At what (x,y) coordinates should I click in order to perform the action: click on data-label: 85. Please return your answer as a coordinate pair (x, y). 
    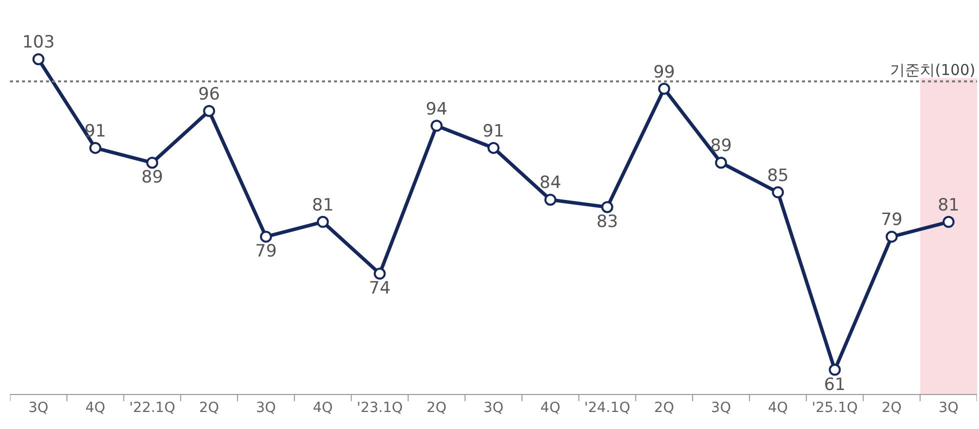
    Looking at the image, I should click on (778, 176).